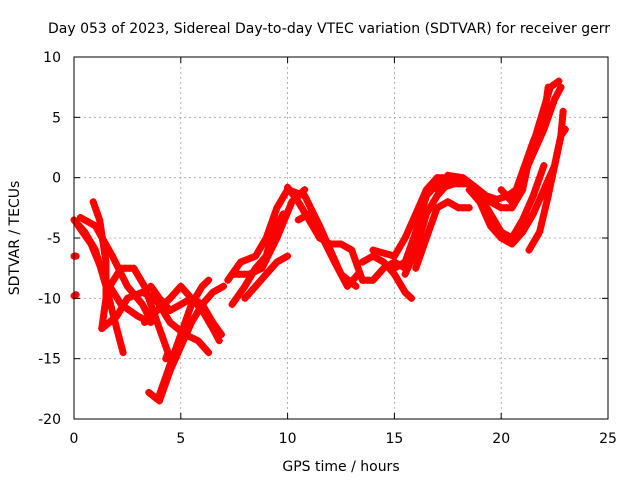  What do you see at coordinates (74, 439) in the screenshot?
I see `x-tick-label: 0` at bounding box center [74, 439].